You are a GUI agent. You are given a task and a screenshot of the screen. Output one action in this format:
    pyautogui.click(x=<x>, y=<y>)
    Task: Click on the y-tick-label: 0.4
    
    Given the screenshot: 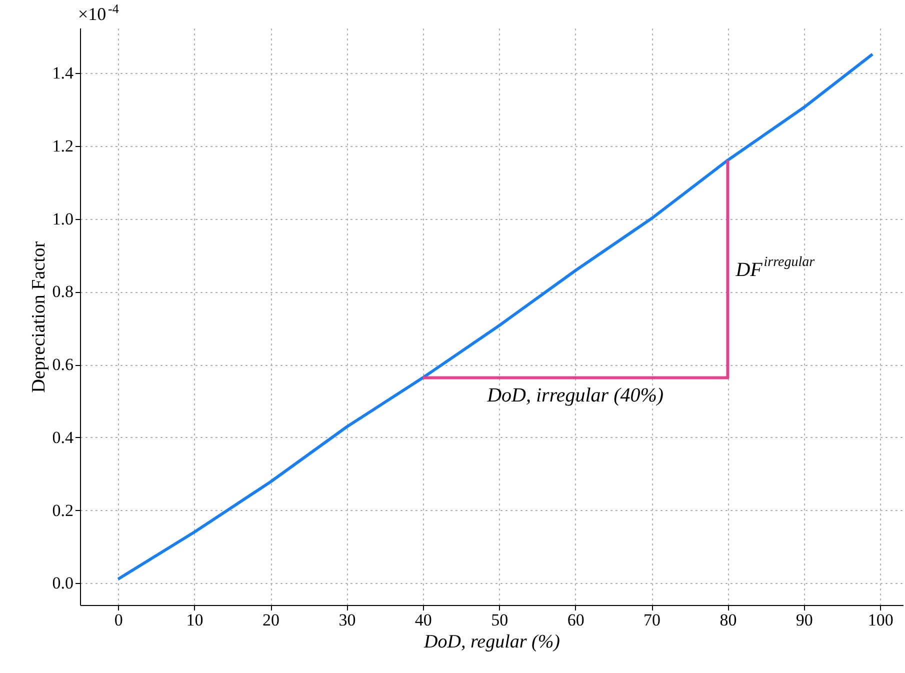 What is the action you would take?
    pyautogui.click(x=63, y=437)
    